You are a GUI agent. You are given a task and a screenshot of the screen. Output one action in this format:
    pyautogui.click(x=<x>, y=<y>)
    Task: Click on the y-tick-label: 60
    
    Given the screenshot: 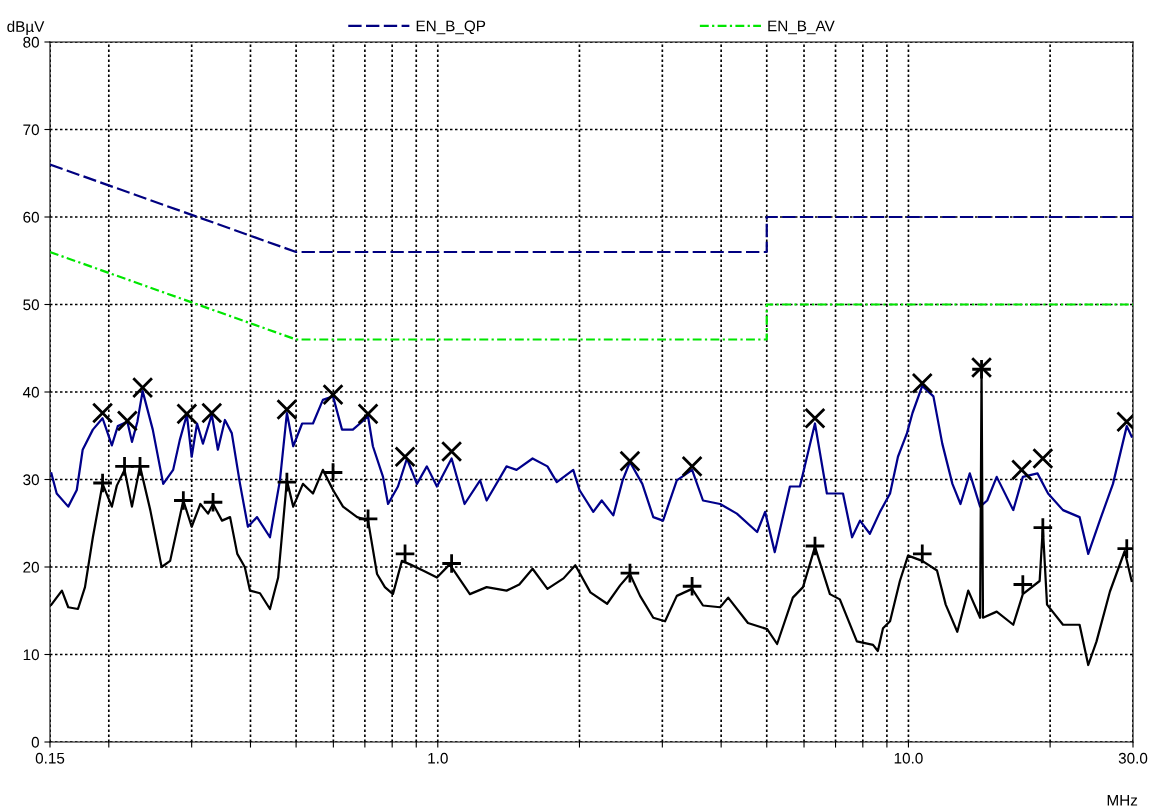 What is the action you would take?
    pyautogui.click(x=31, y=217)
    